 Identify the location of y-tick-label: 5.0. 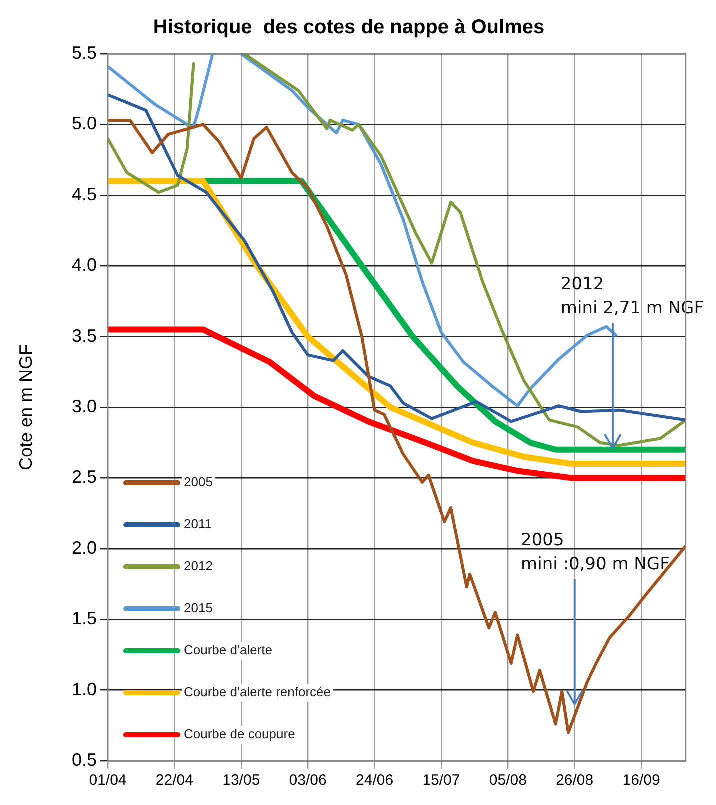
(84, 124).